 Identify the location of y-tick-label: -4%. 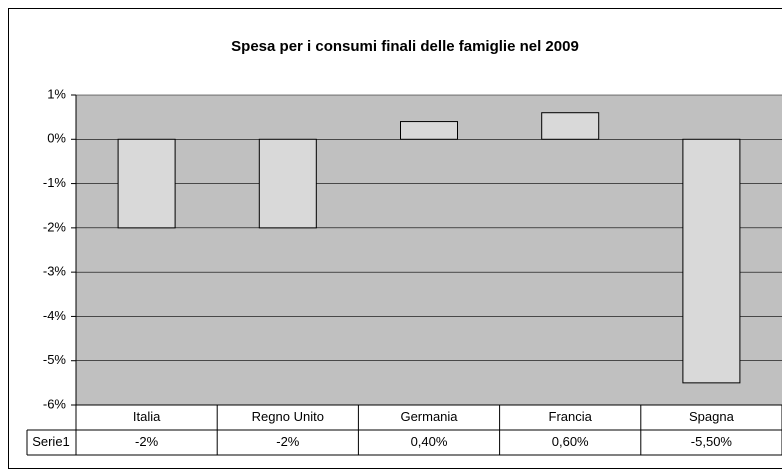
(55, 315).